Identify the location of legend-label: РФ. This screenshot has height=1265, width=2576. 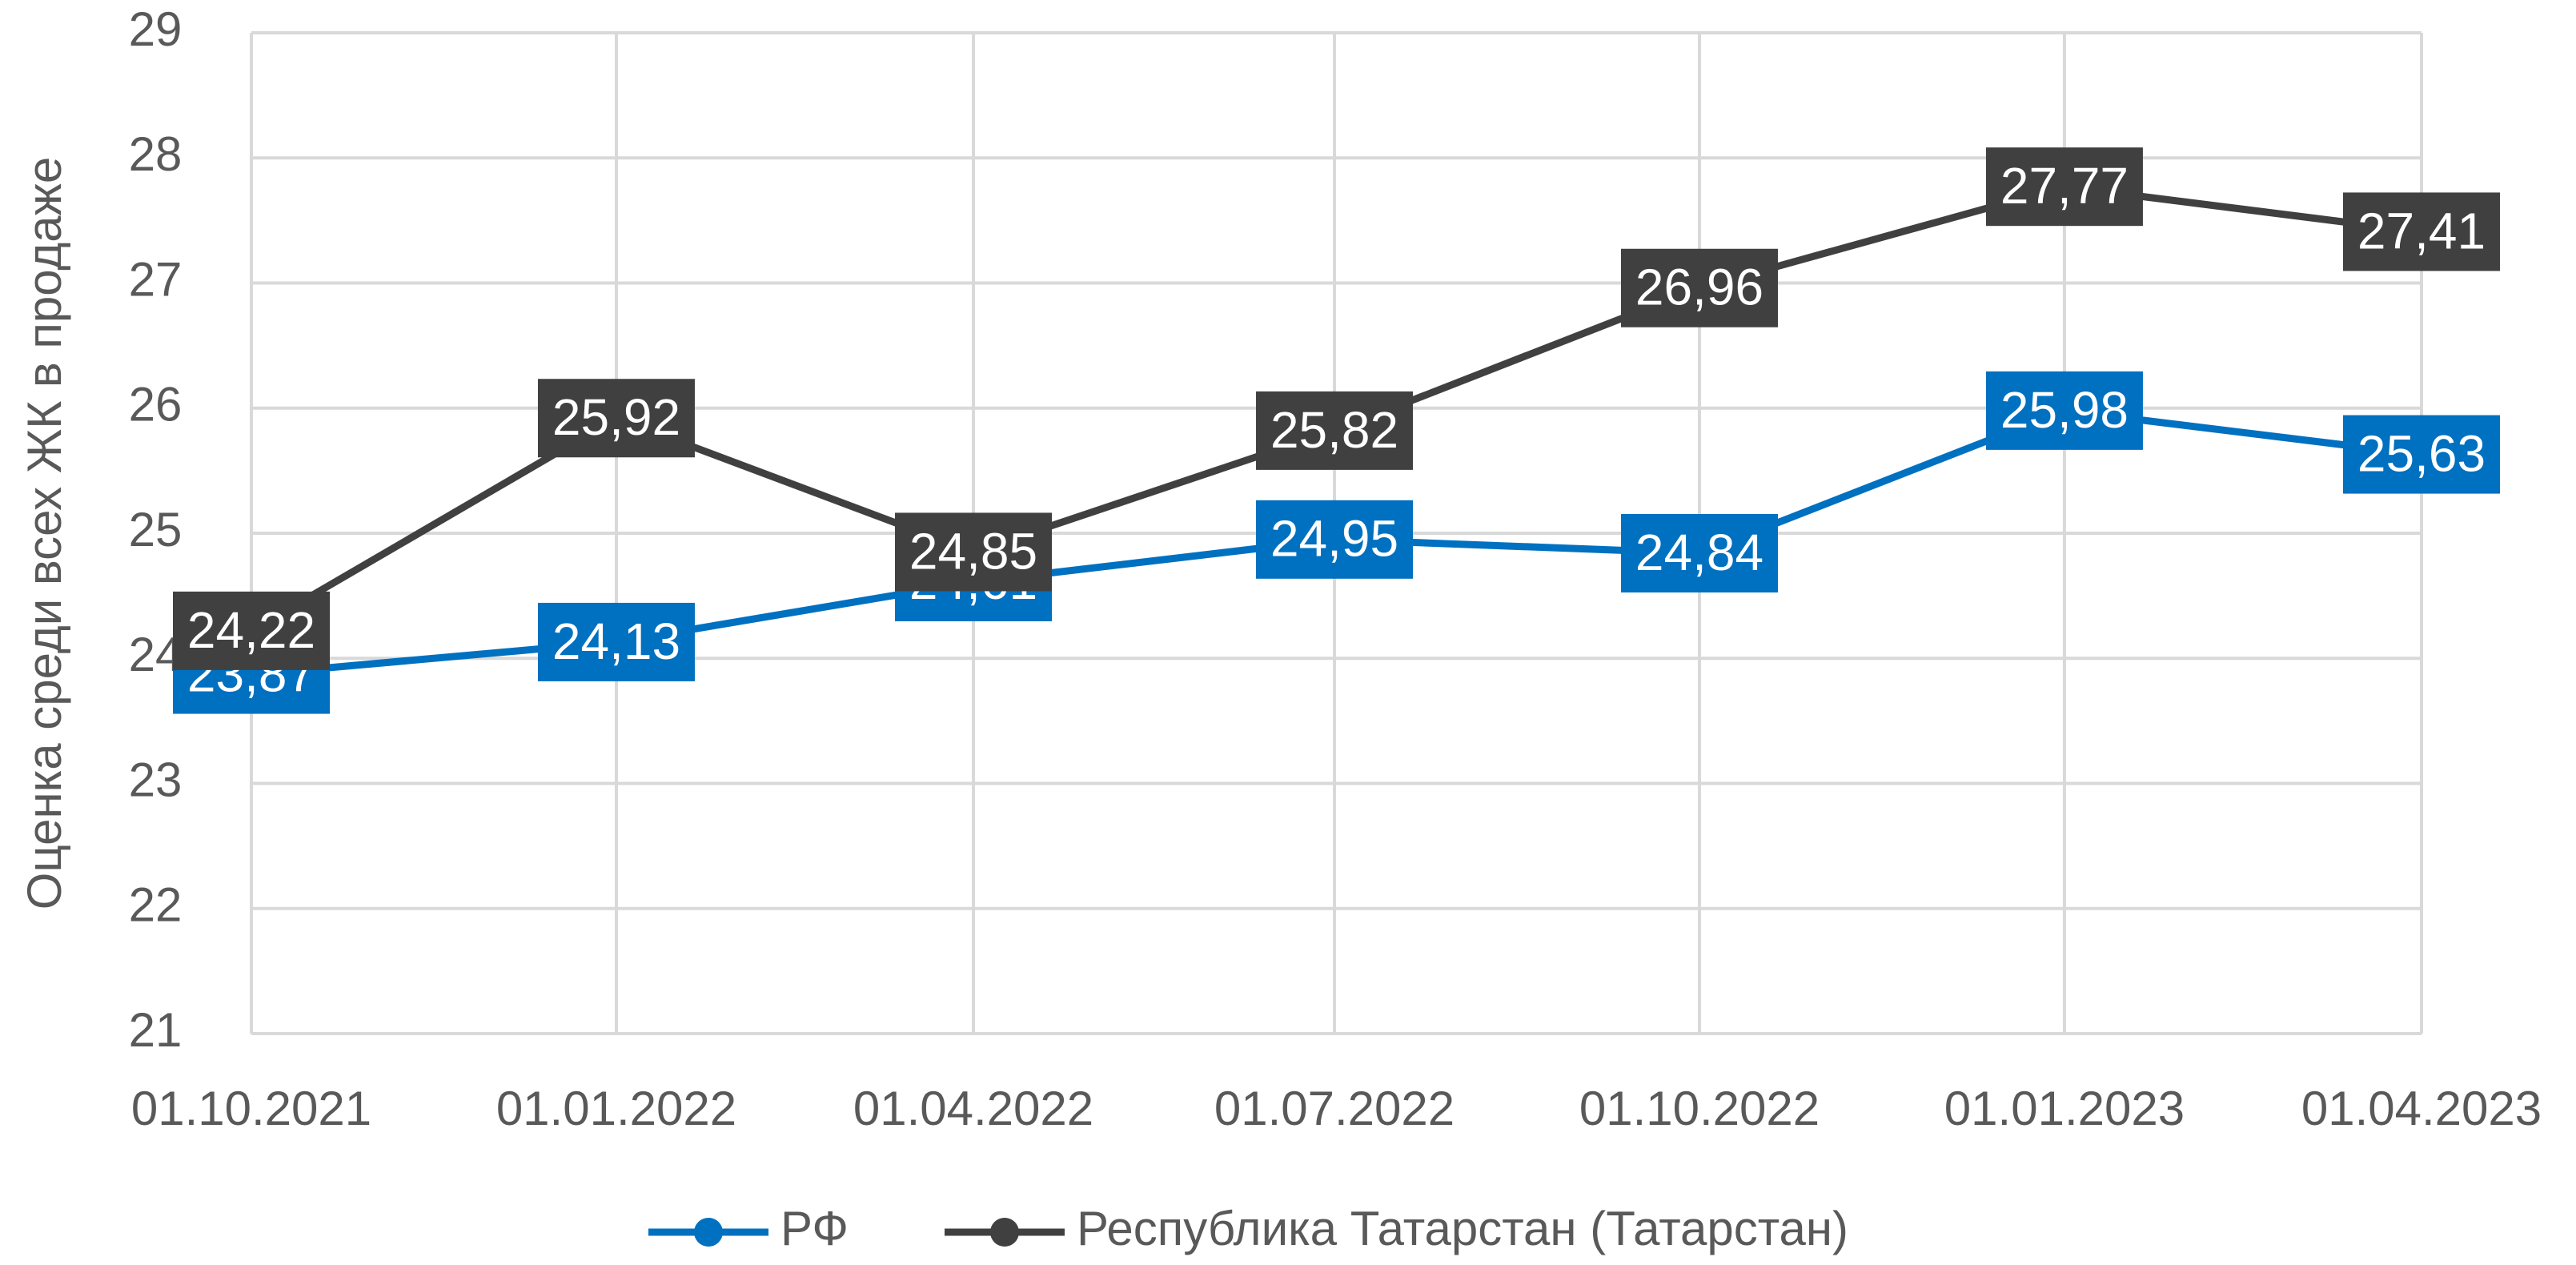
(815, 1228).